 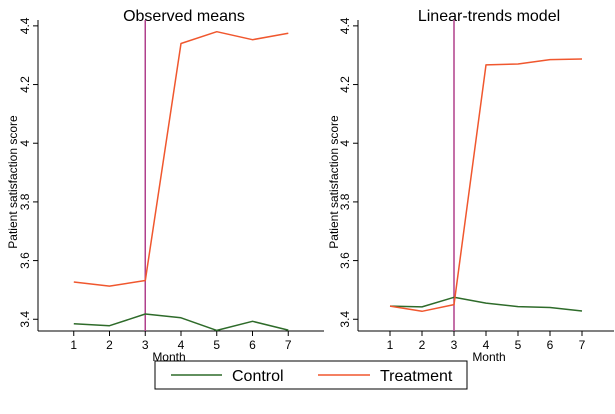 What do you see at coordinates (489, 16) in the screenshot?
I see `panel-title: Linear-trends model` at bounding box center [489, 16].